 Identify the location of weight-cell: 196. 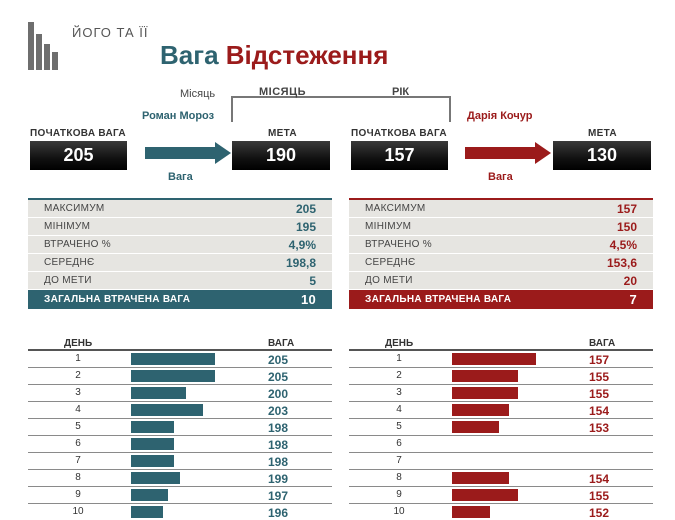
(278, 513).